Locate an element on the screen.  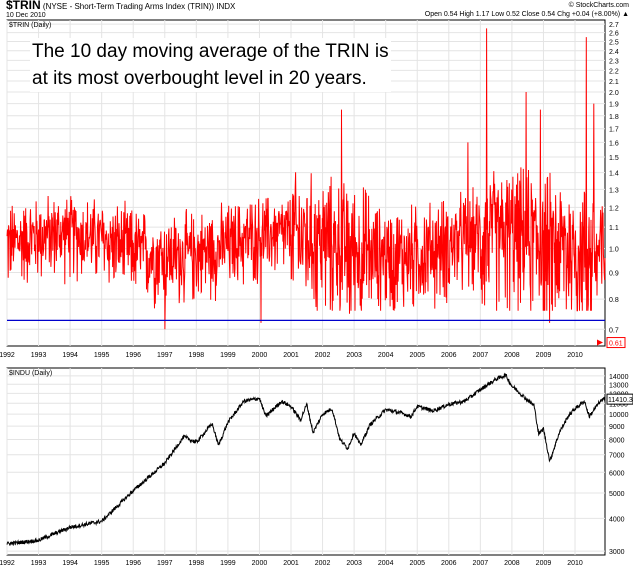
trin-y-tick-label: 1.1 is located at coordinates (614, 228).